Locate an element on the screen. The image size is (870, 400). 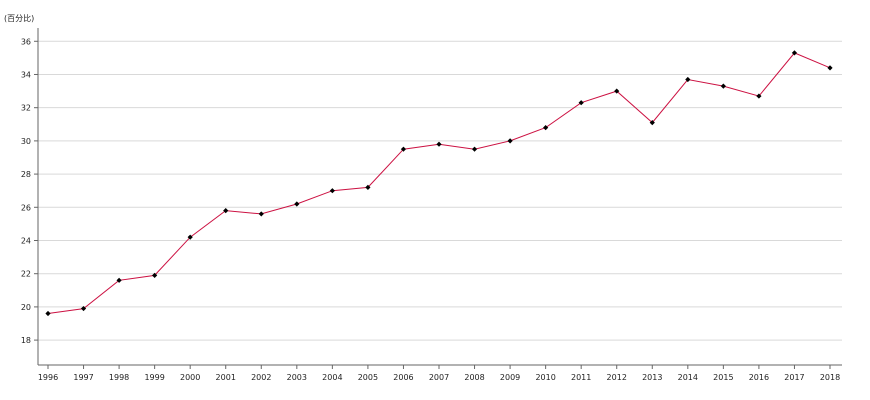
x-tick-label: 2015 is located at coordinates (723, 377).